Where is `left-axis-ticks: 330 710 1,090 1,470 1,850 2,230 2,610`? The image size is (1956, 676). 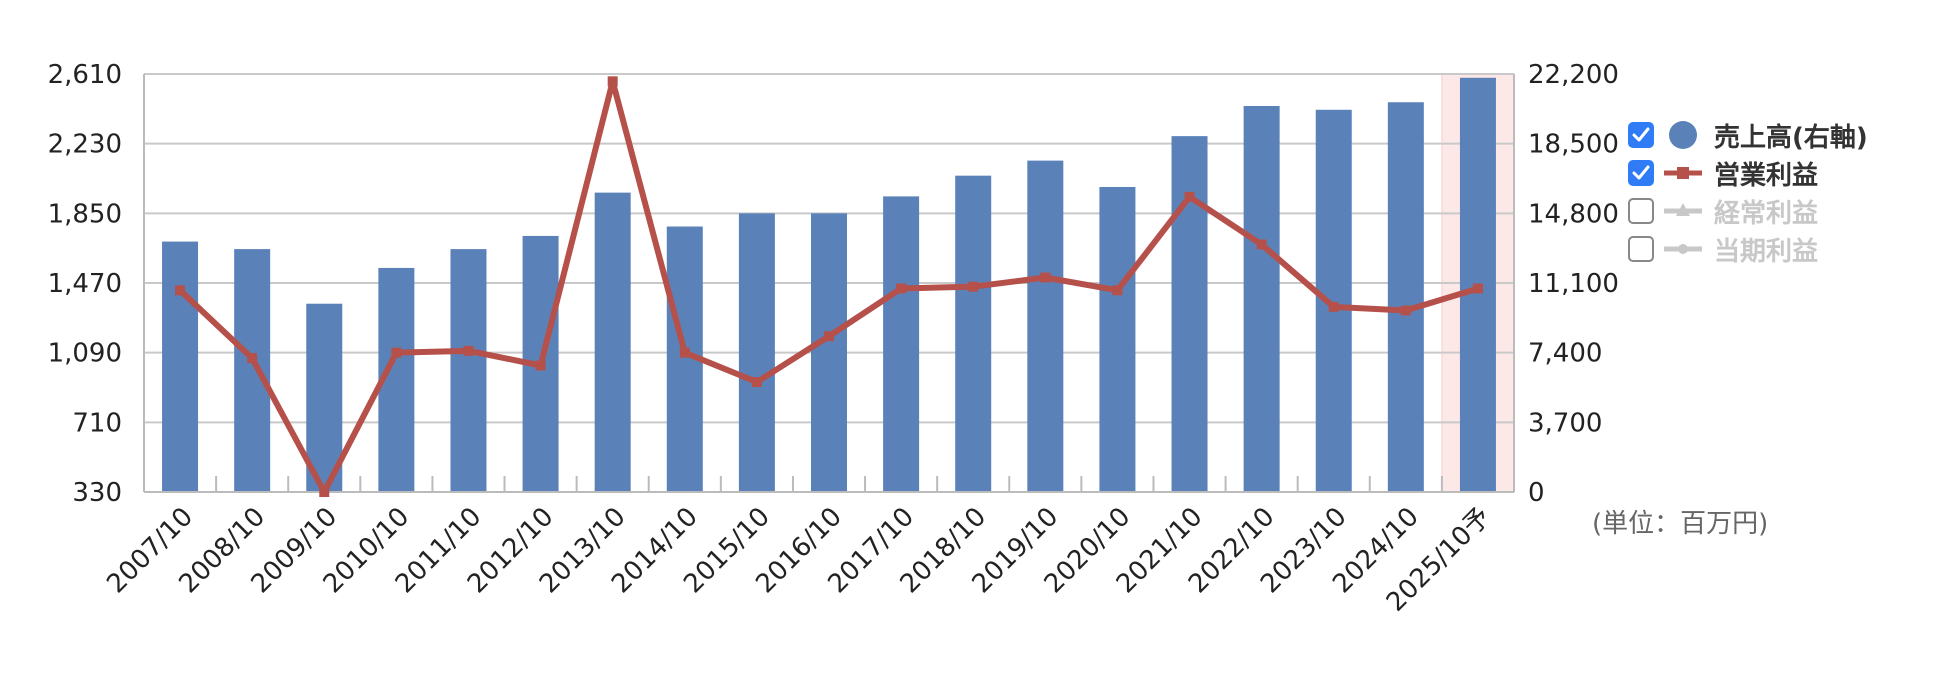 left-axis-ticks: 330 710 1,090 1,470 1,850 2,230 2,610 is located at coordinates (85, 284).